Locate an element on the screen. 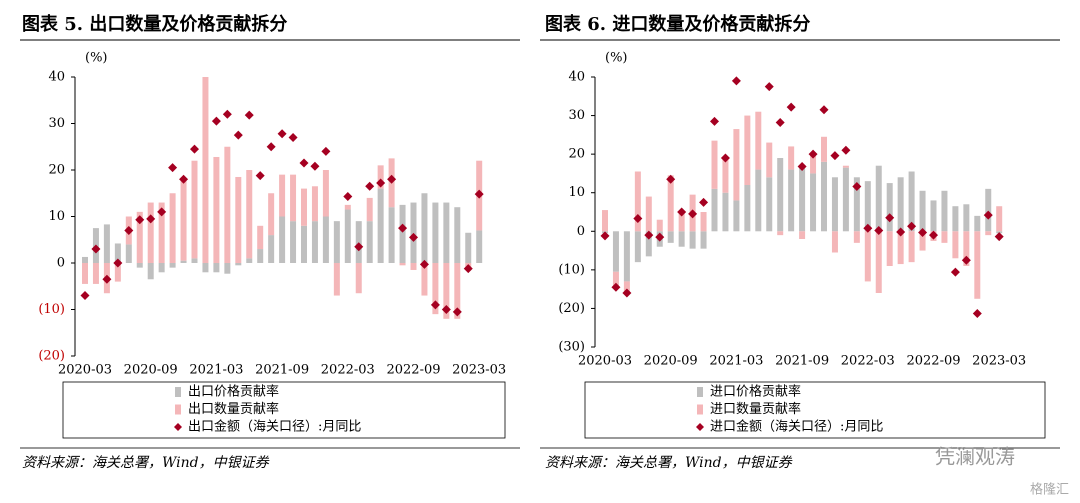 This screenshot has height=503, width=1080. y-tick-label: (20) is located at coordinates (51, 356).